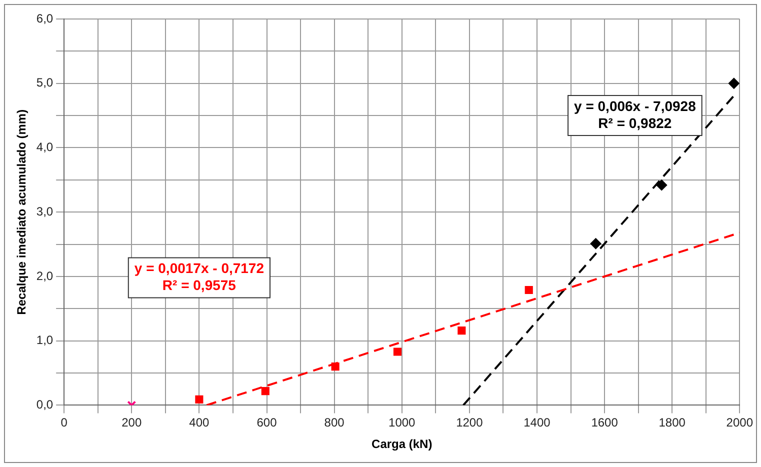 The image size is (761, 467). Describe the element at coordinates (402, 423) in the screenshot. I see `x-tick-label: 1000` at that location.